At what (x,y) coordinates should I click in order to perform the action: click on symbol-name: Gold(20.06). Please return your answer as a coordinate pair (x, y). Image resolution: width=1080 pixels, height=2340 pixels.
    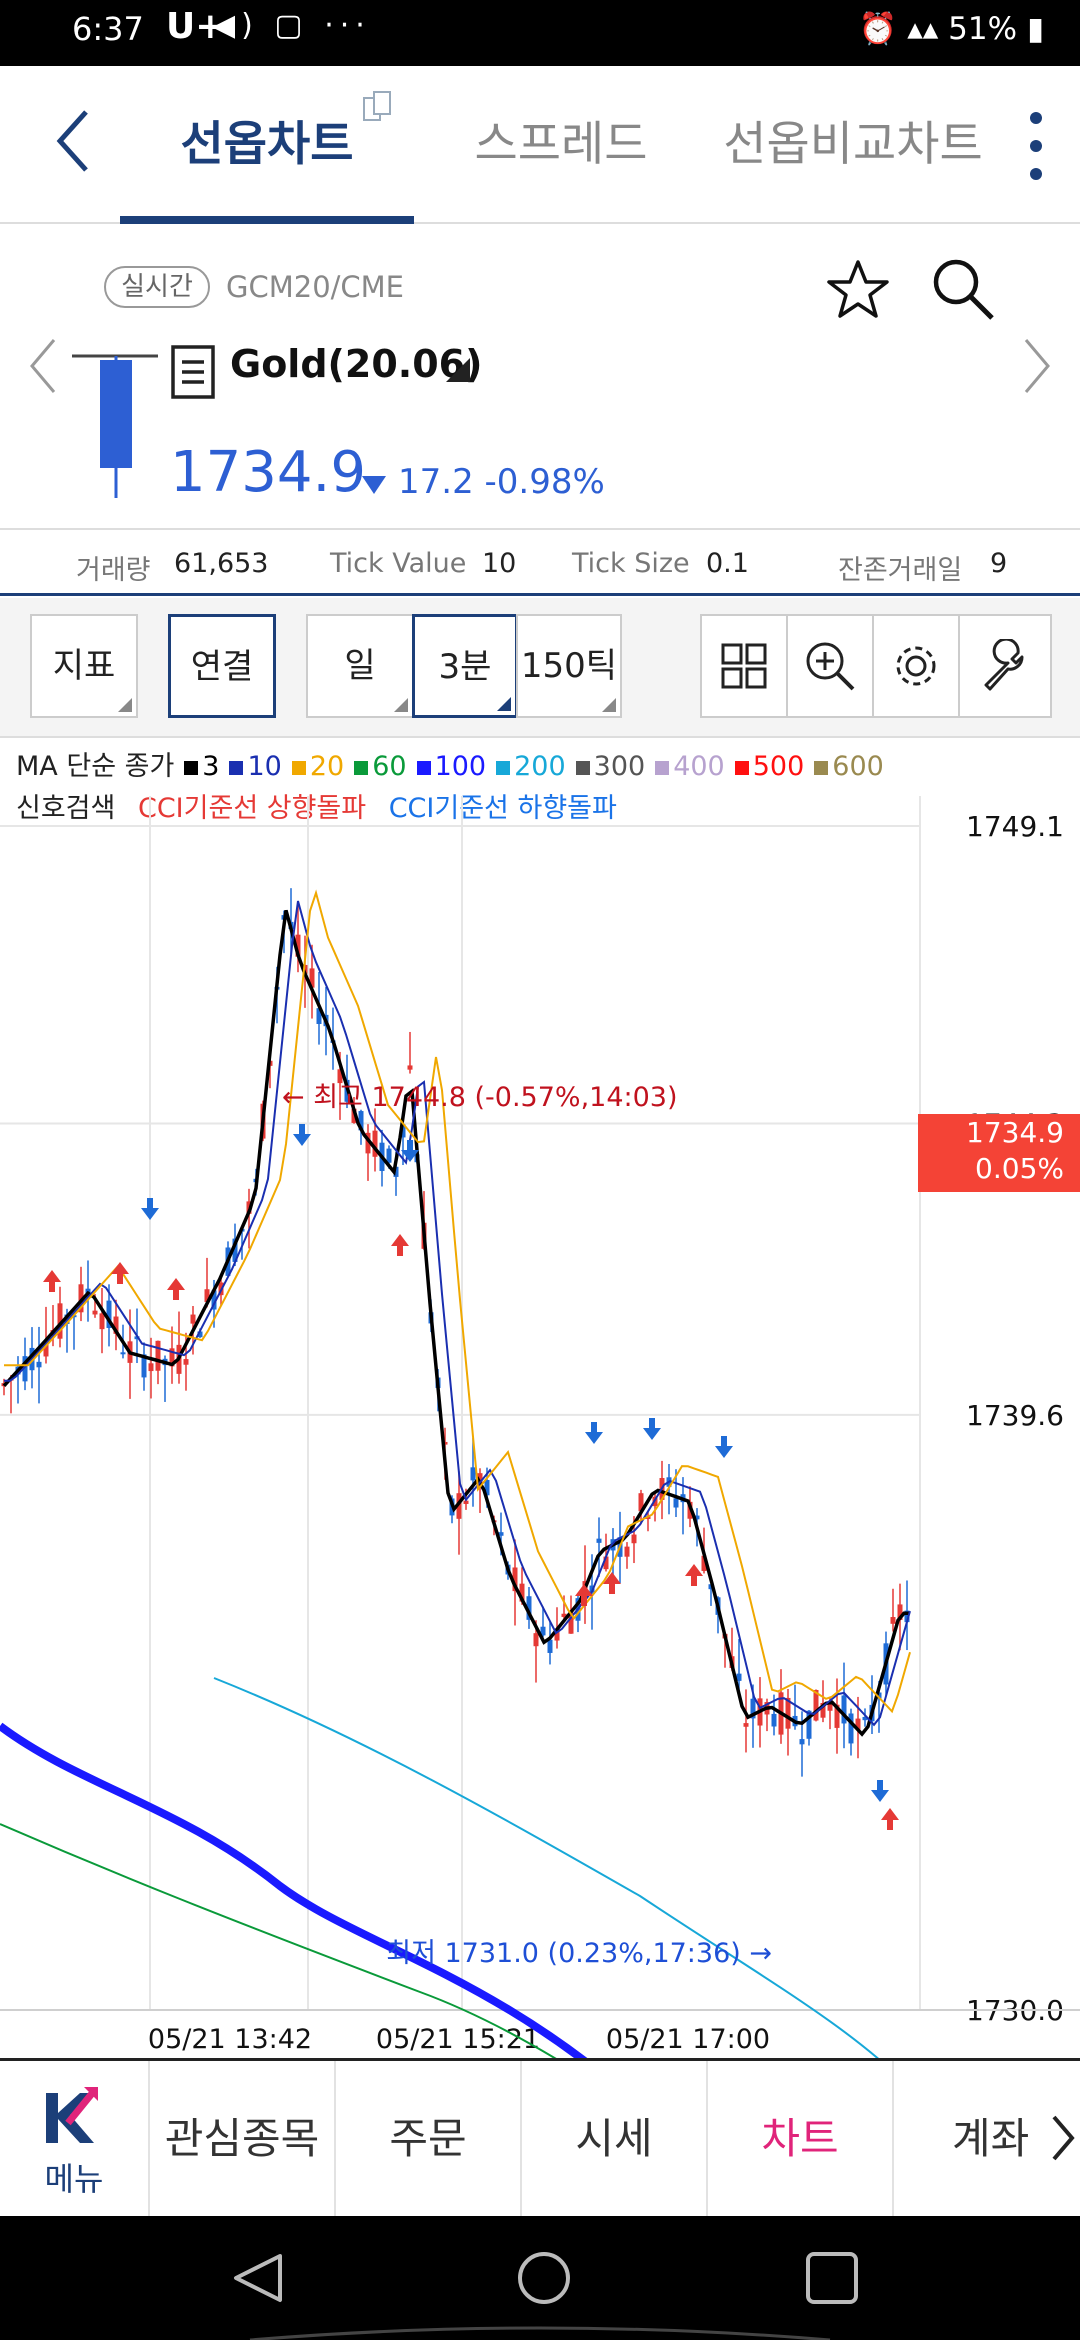
    Looking at the image, I should click on (356, 364).